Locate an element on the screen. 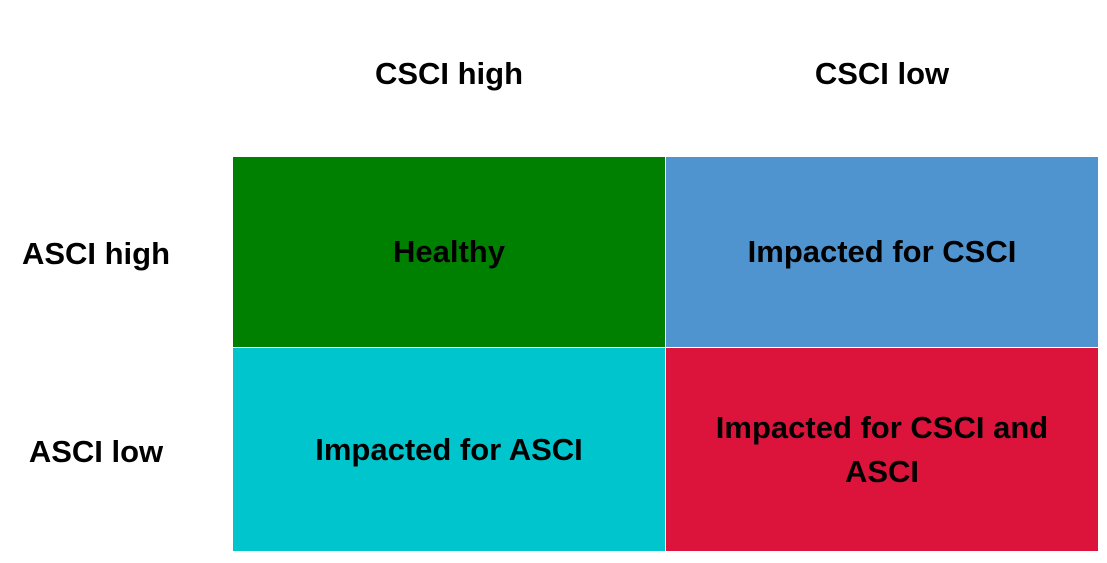 This screenshot has height=563, width=1107. quadrant-healthy: Healthy is located at coordinates (449, 252).